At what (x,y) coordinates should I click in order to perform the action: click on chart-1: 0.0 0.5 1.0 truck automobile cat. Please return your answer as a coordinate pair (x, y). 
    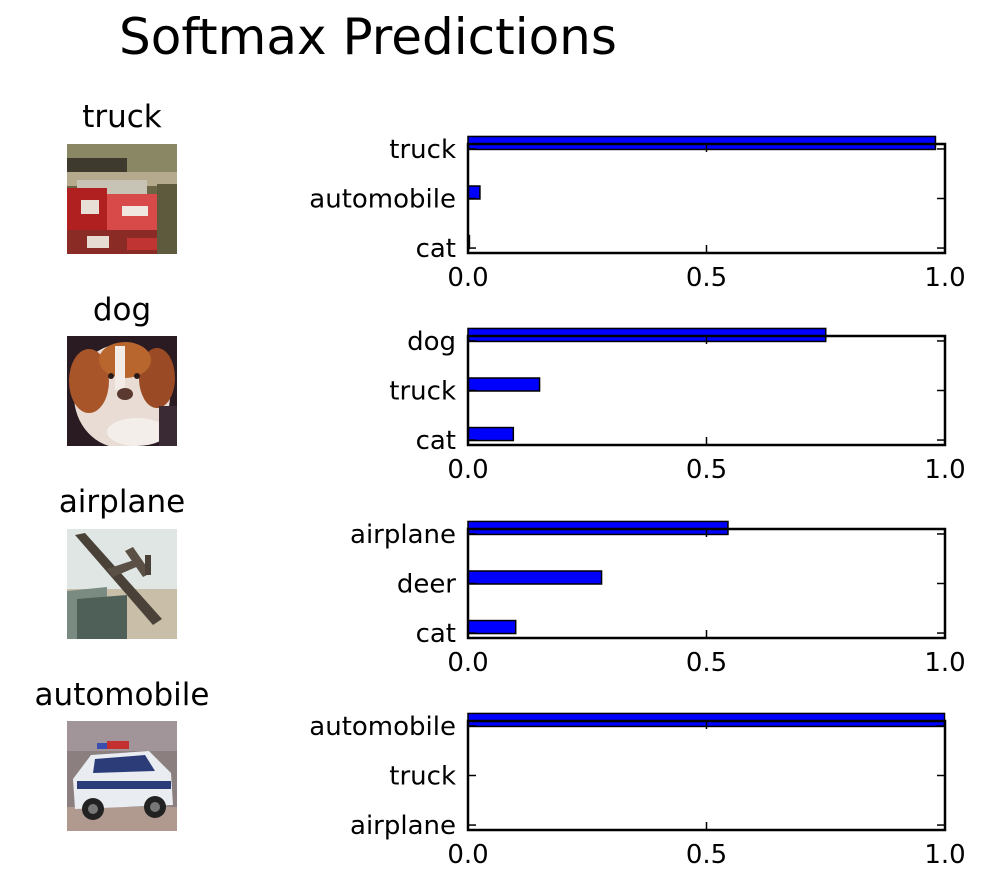
    Looking at the image, I should click on (637, 214).